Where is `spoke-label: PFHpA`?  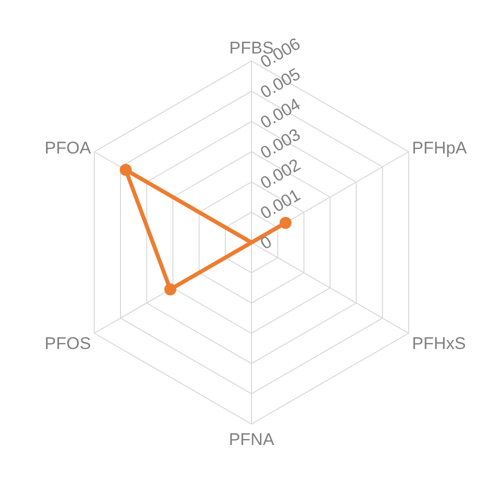 spoke-label: PFHpA is located at coordinates (440, 148).